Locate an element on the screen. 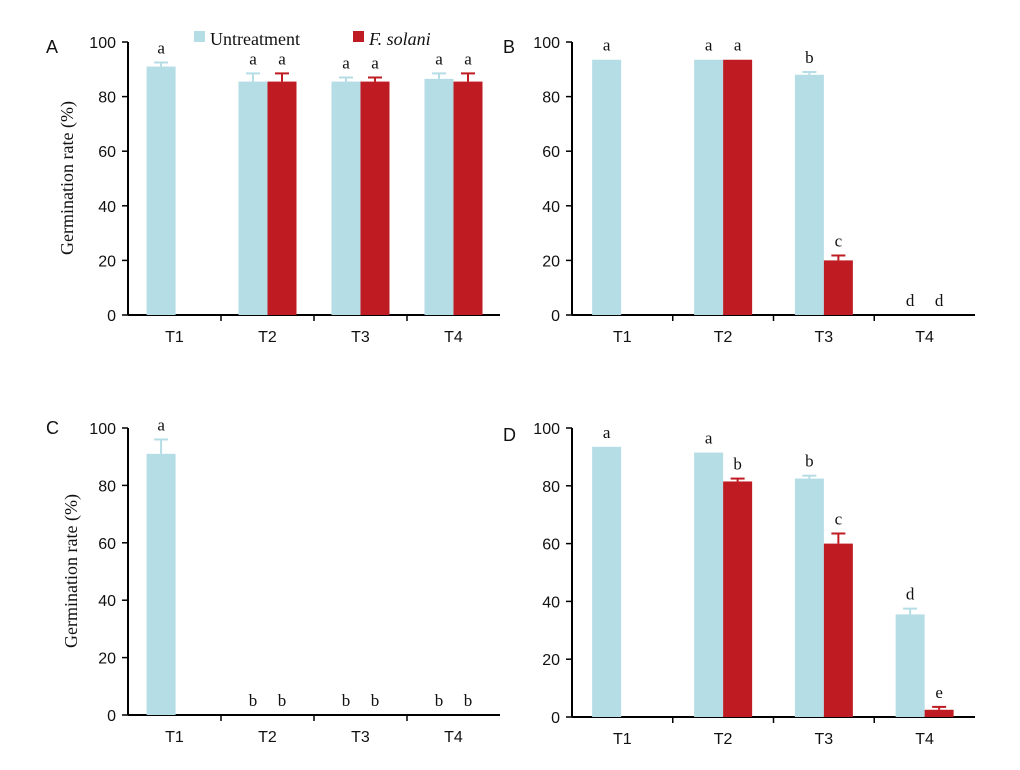 The image size is (1020, 770). panel-label: C is located at coordinates (52, 428).